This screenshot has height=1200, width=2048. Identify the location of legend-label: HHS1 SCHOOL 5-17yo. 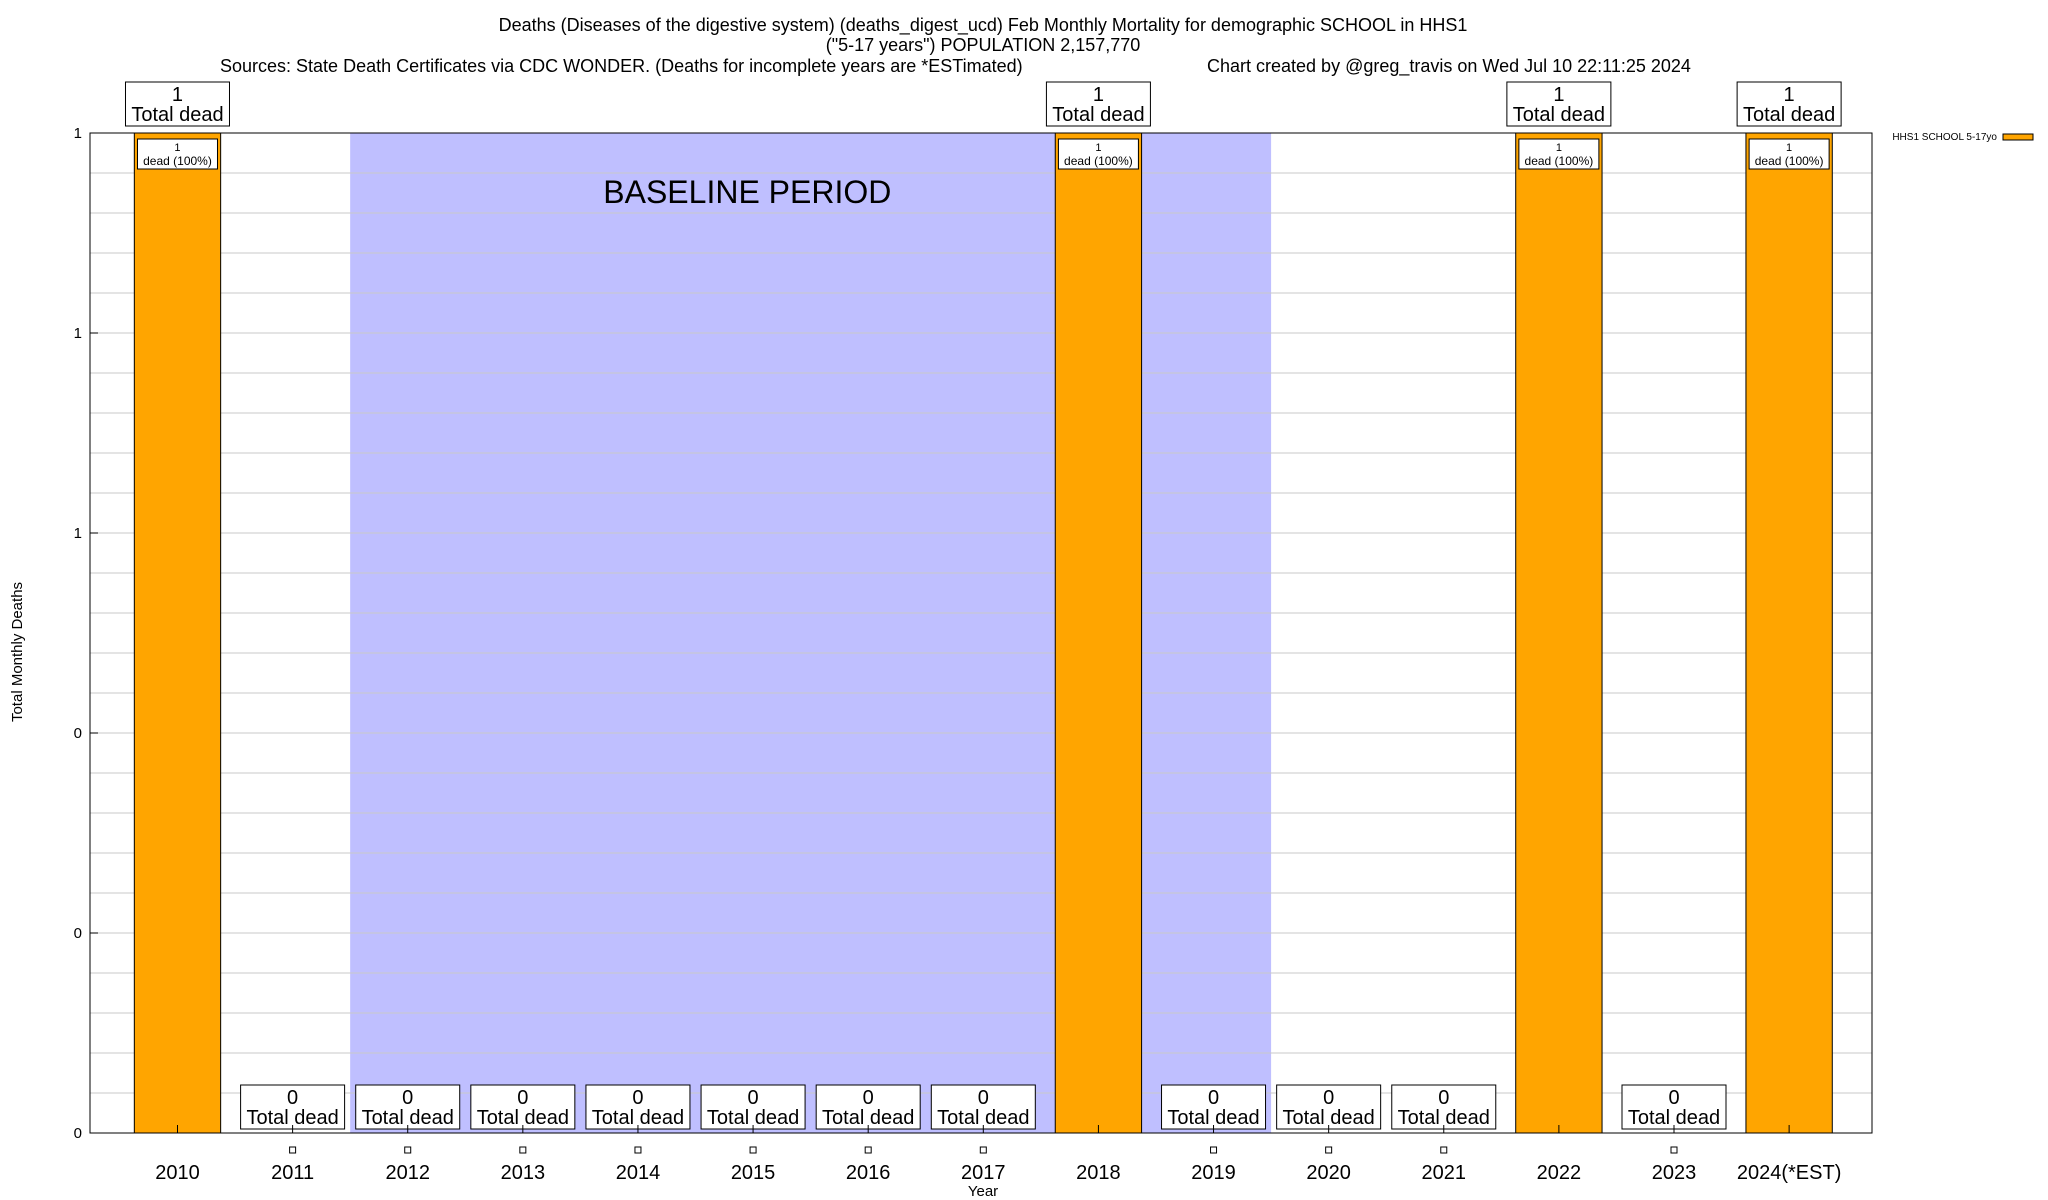
(1944, 137).